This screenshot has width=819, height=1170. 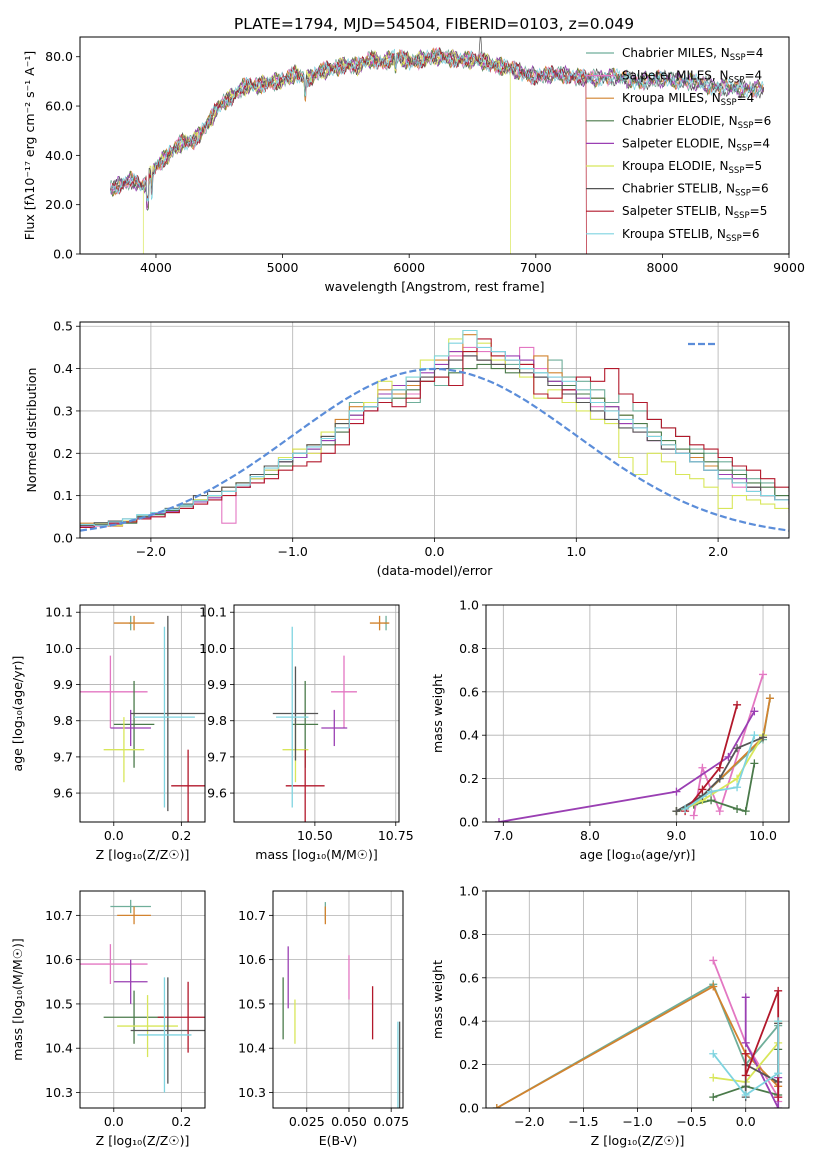 I want to click on legend-model: Kroupa MILES, so click(x=663, y=98).